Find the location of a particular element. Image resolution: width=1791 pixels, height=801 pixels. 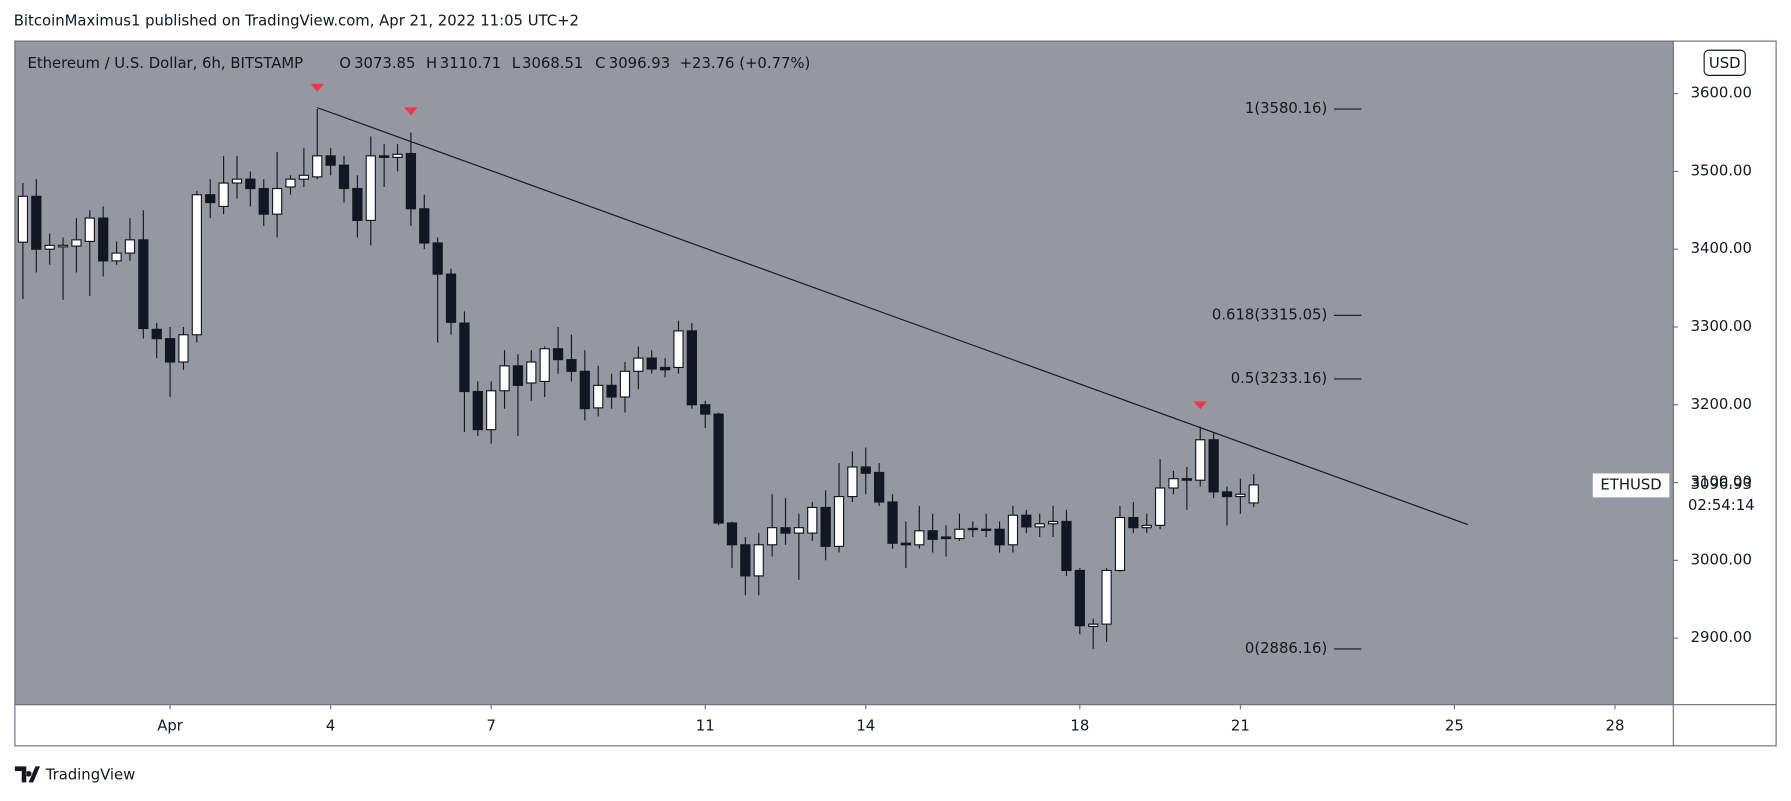

symbol-label: ETHUSD is located at coordinates (1630, 484).